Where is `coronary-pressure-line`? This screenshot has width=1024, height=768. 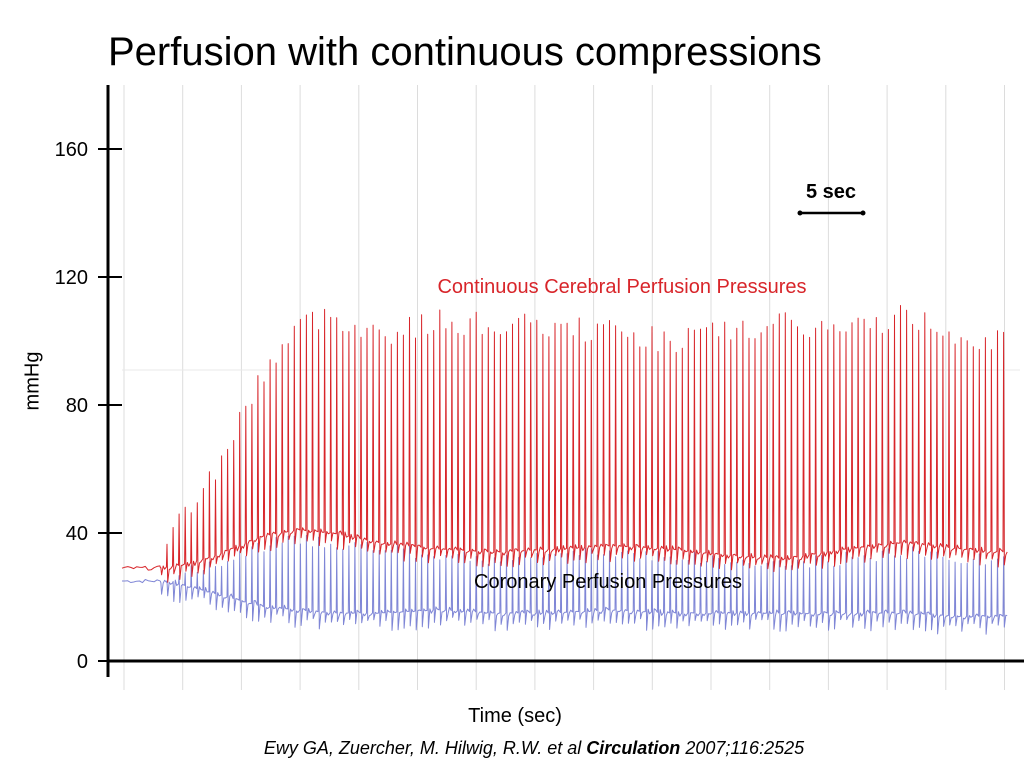
coronary-pressure-line is located at coordinates (565, 584).